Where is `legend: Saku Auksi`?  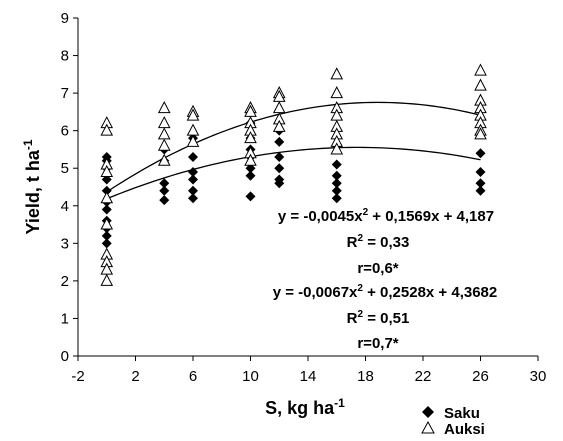
legend: Saku Auksi is located at coordinates (453, 421).